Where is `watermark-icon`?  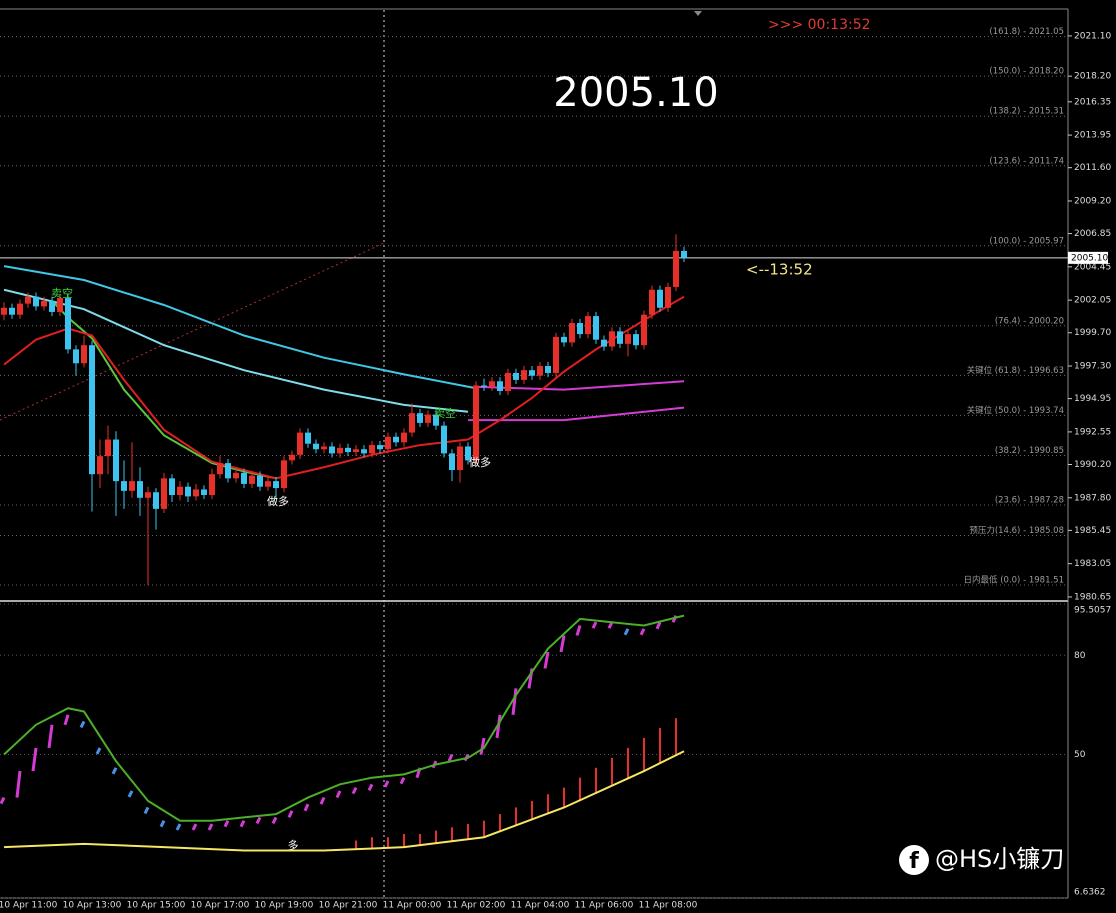 watermark-icon is located at coordinates (914, 860).